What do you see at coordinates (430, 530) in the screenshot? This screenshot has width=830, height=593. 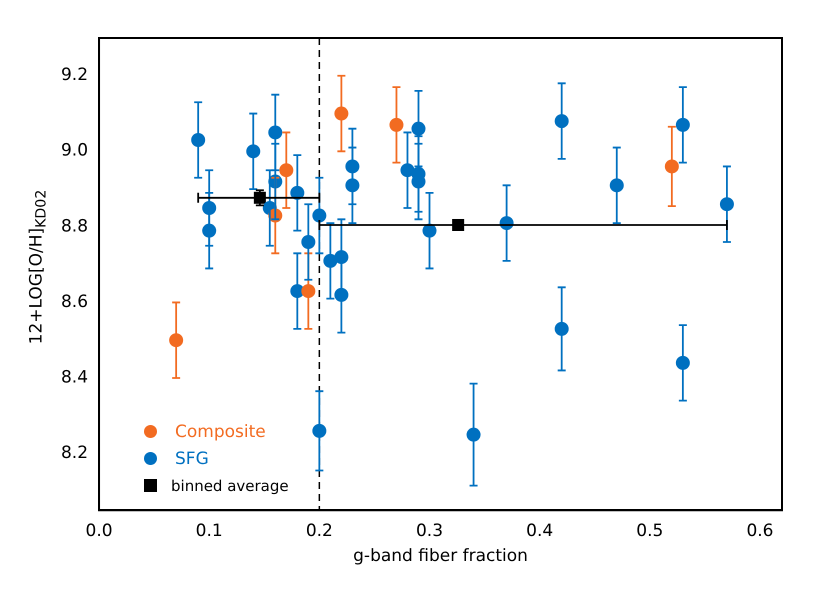 I see `x-tick-label: 0.3` at bounding box center [430, 530].